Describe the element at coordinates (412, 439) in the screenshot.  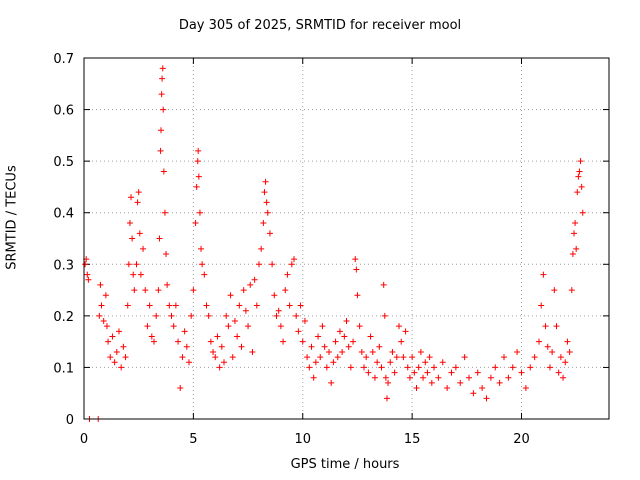
I see `x-tick-label: 15` at that location.